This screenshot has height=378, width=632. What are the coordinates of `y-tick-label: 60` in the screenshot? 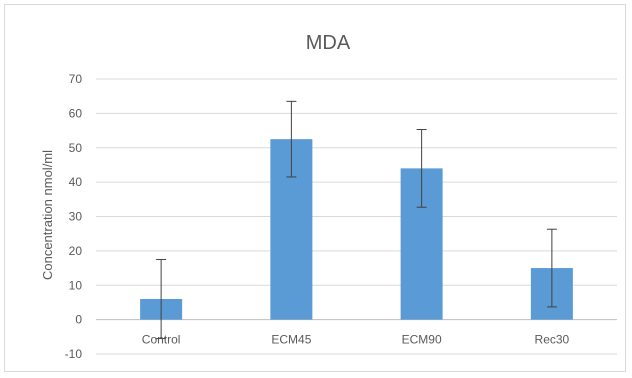 It's located at (76, 113).